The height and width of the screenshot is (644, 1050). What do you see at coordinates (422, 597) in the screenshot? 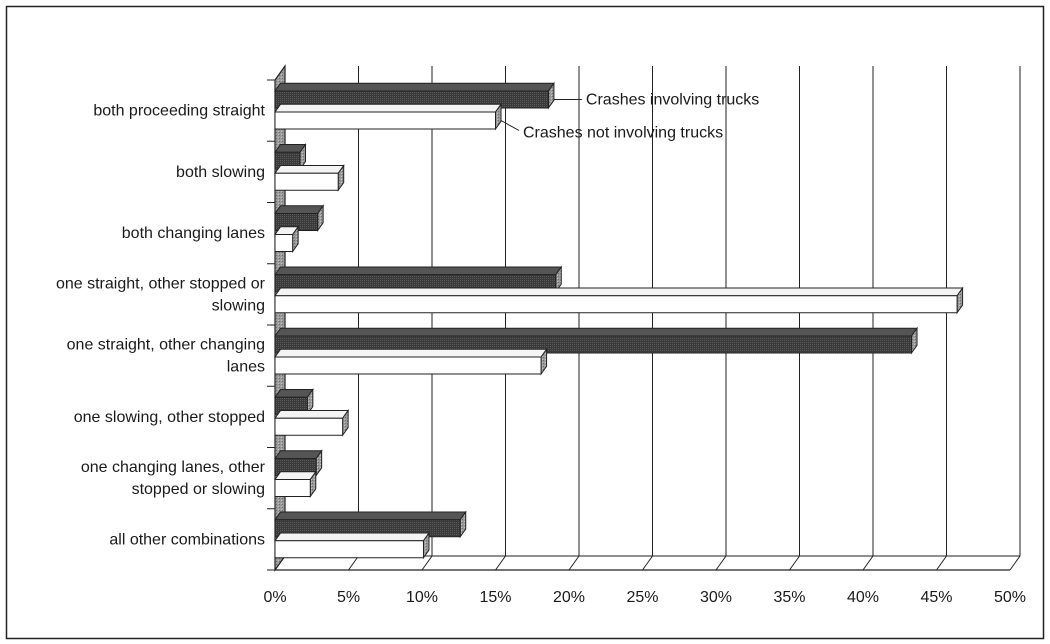
I see `x-tick-label: 10%` at bounding box center [422, 597].